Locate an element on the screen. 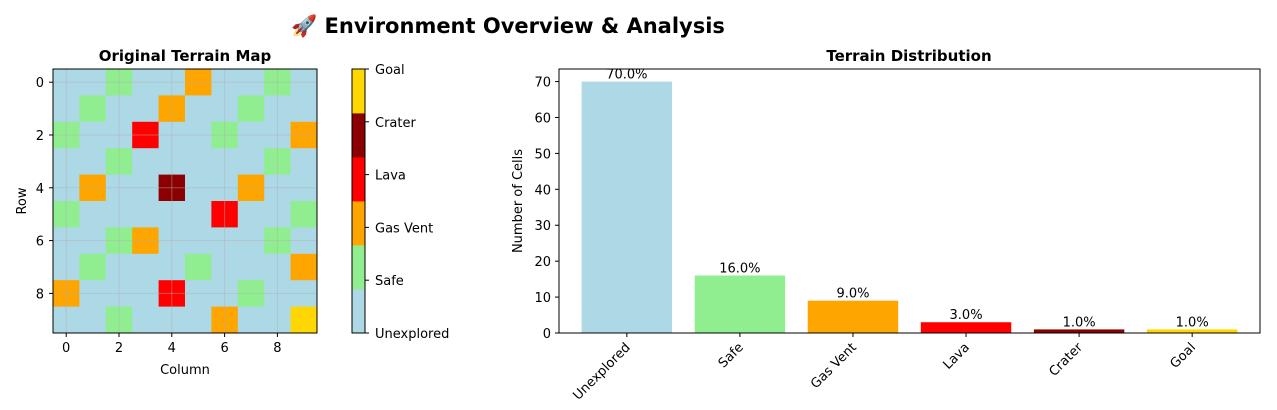 The image size is (1277, 410). bar-crater is located at coordinates (1079, 331).